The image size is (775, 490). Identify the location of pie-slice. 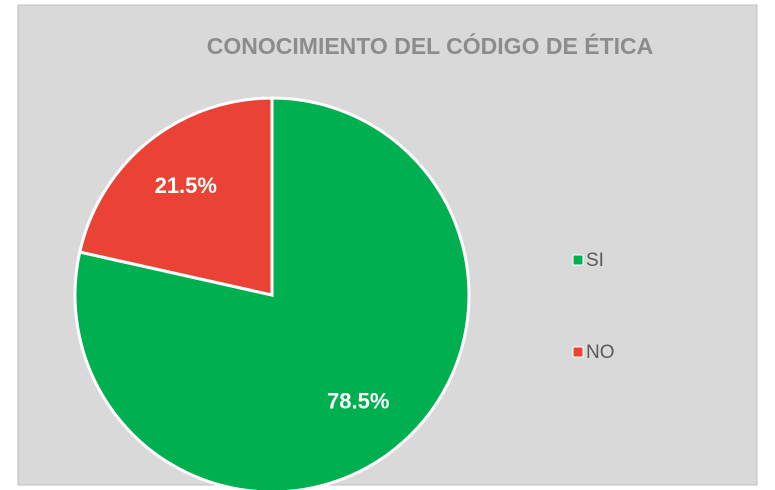
(175, 196).